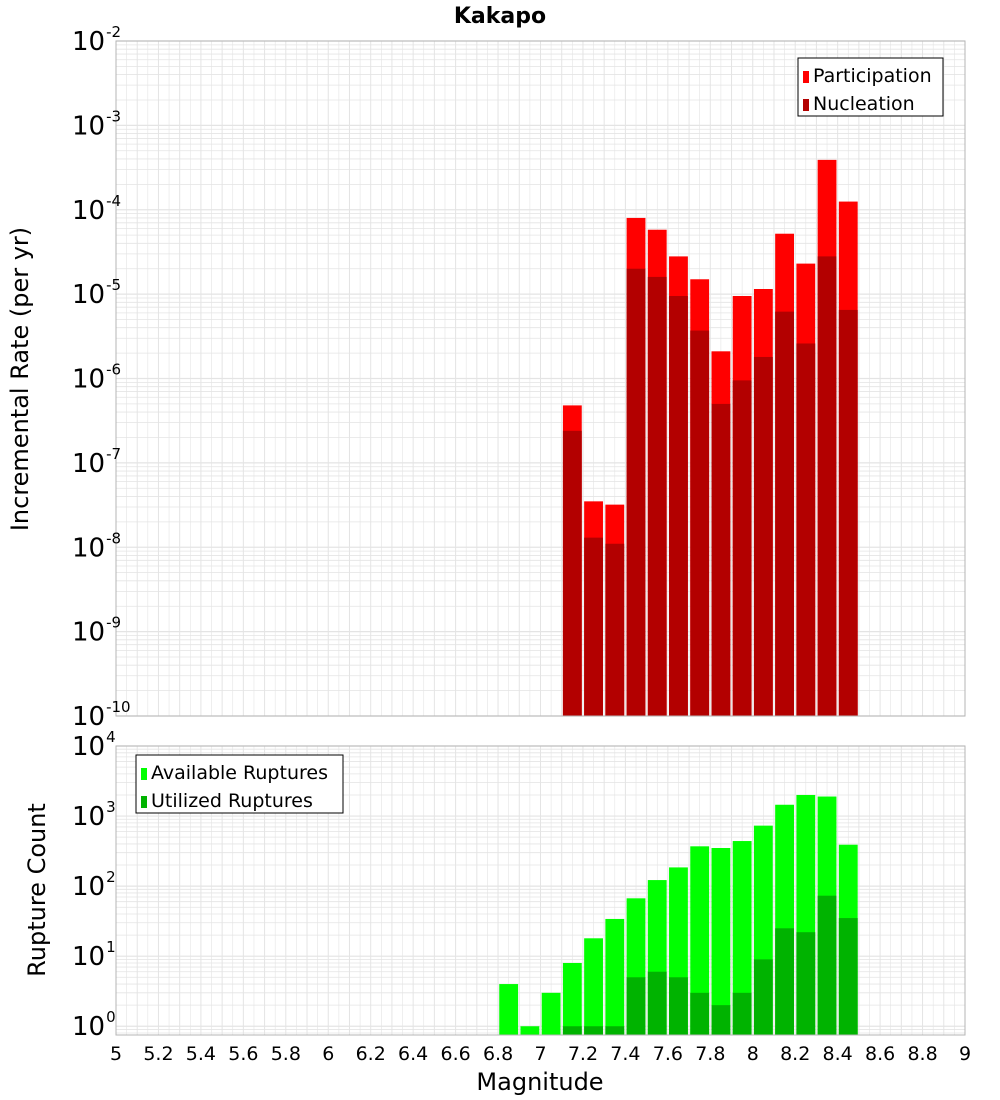  What do you see at coordinates (922, 1054) in the screenshot?
I see `x-tick-label: 8.8` at bounding box center [922, 1054].